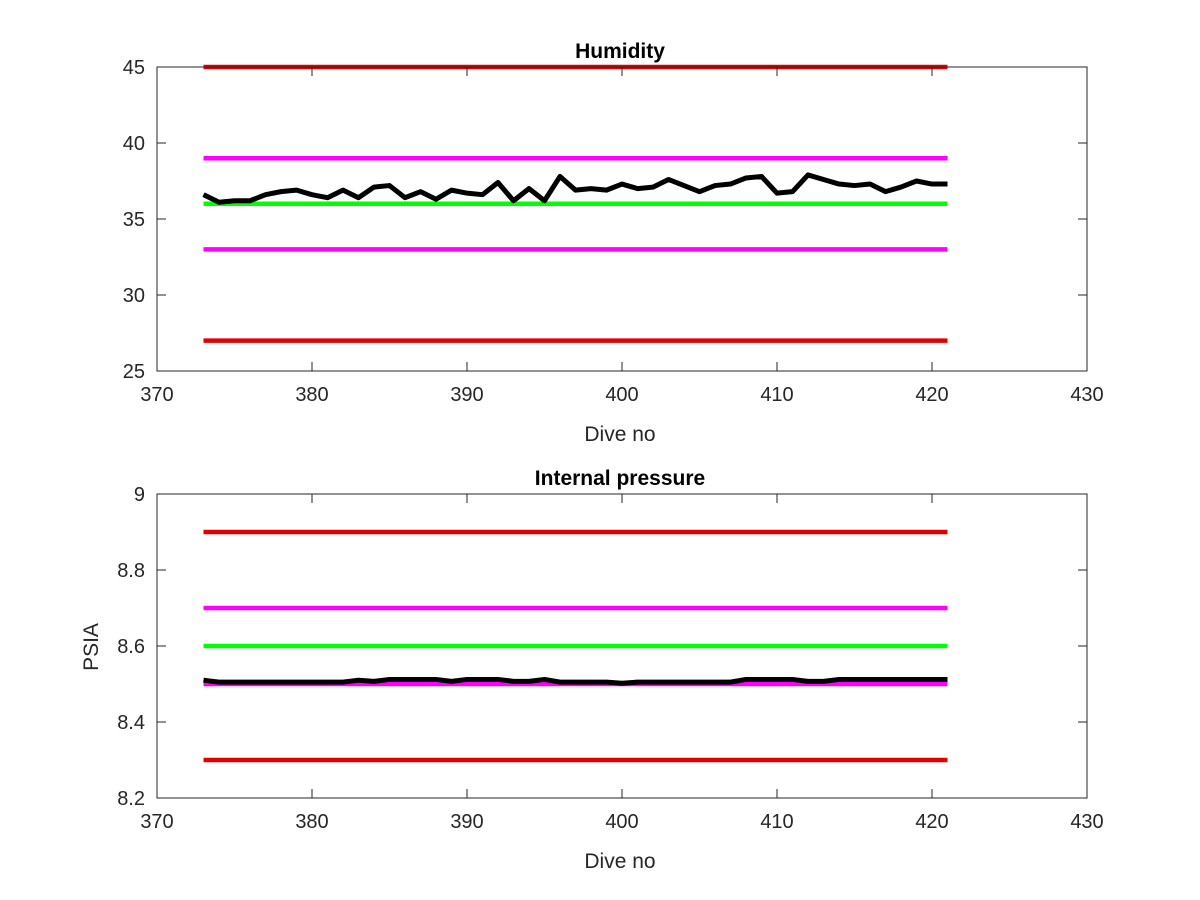  What do you see at coordinates (311, 822) in the screenshot?
I see `pressure-xtick-label: 380` at bounding box center [311, 822].